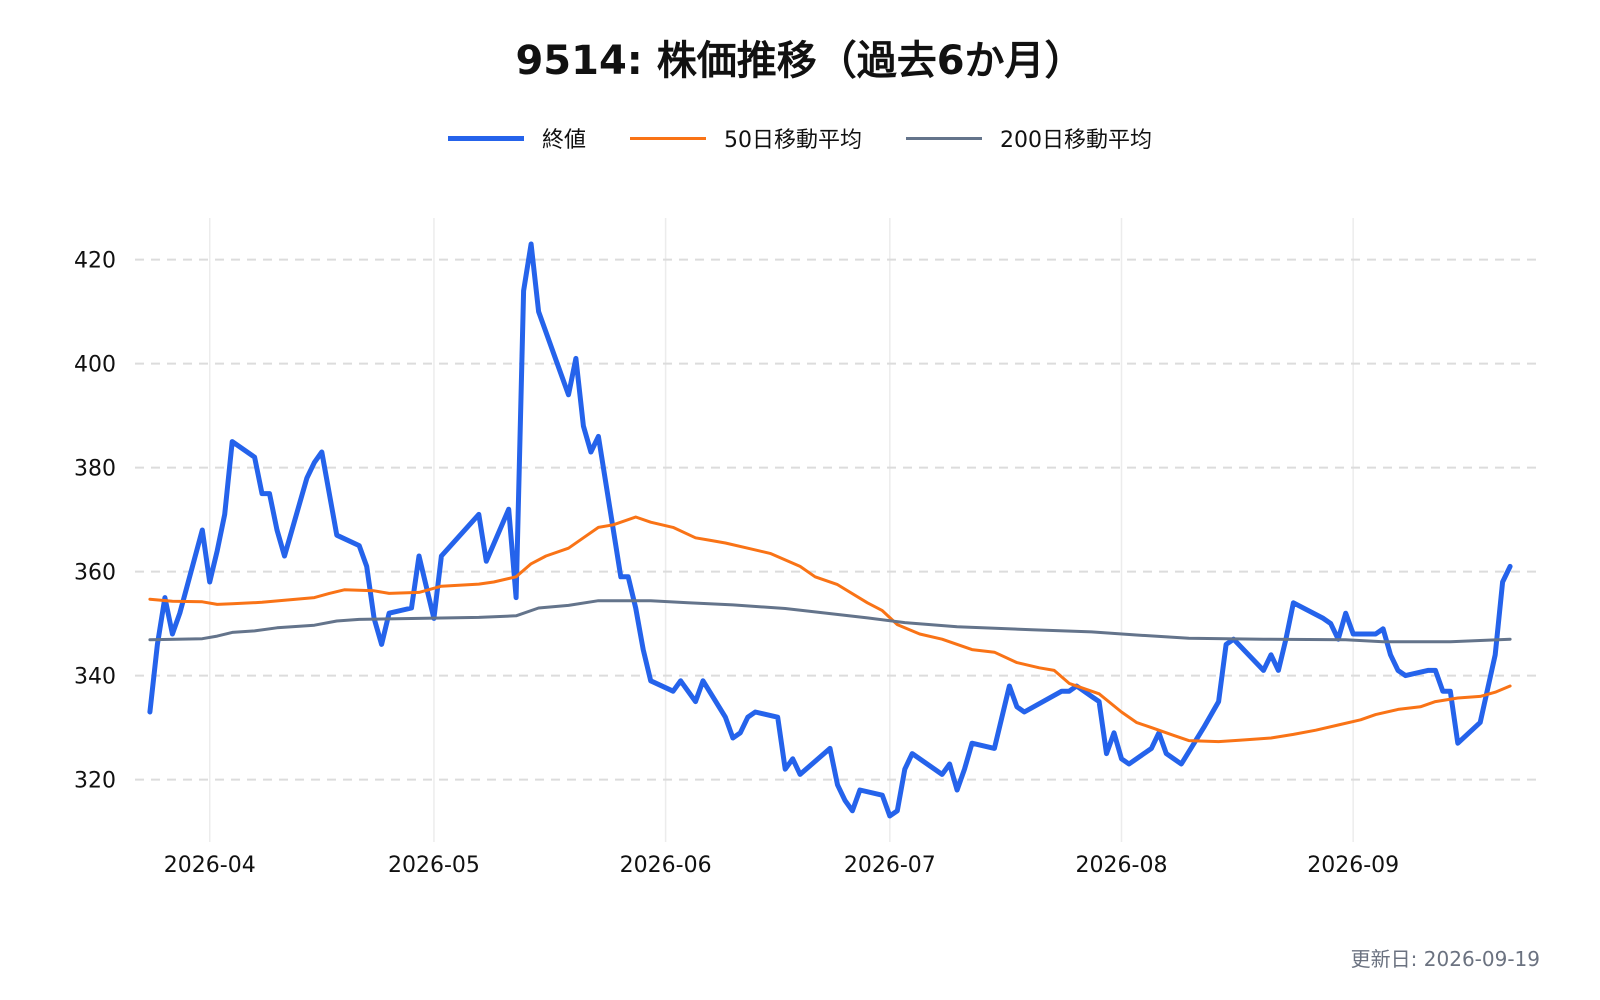 This screenshot has height=1000, width=1600. I want to click on y-tick-label-0: 320, so click(95, 781).